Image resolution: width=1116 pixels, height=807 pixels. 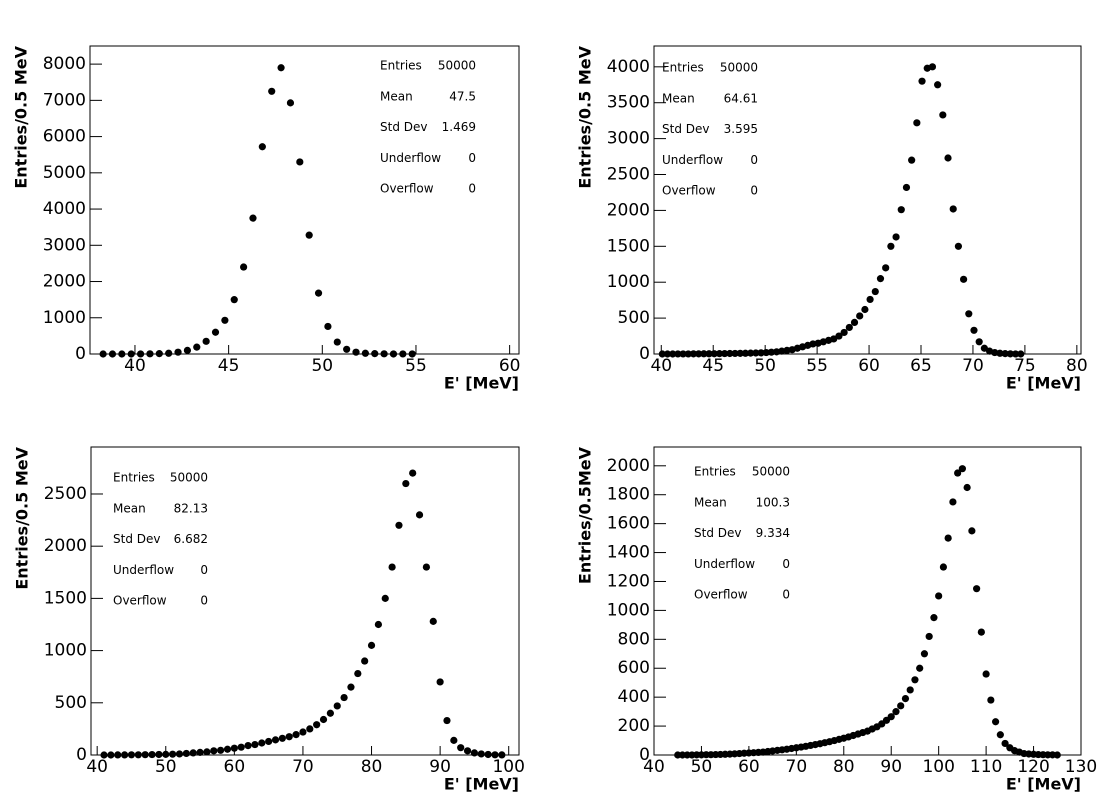 What do you see at coordinates (440, 767) in the screenshot?
I see `x-tick-label: 90` at bounding box center [440, 767].